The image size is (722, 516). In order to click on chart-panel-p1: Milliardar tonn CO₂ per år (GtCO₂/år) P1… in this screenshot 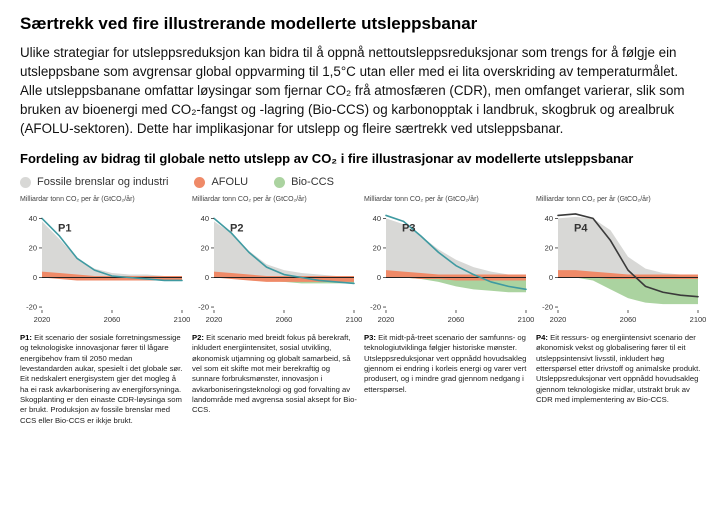, I will do `click(105, 311)`.